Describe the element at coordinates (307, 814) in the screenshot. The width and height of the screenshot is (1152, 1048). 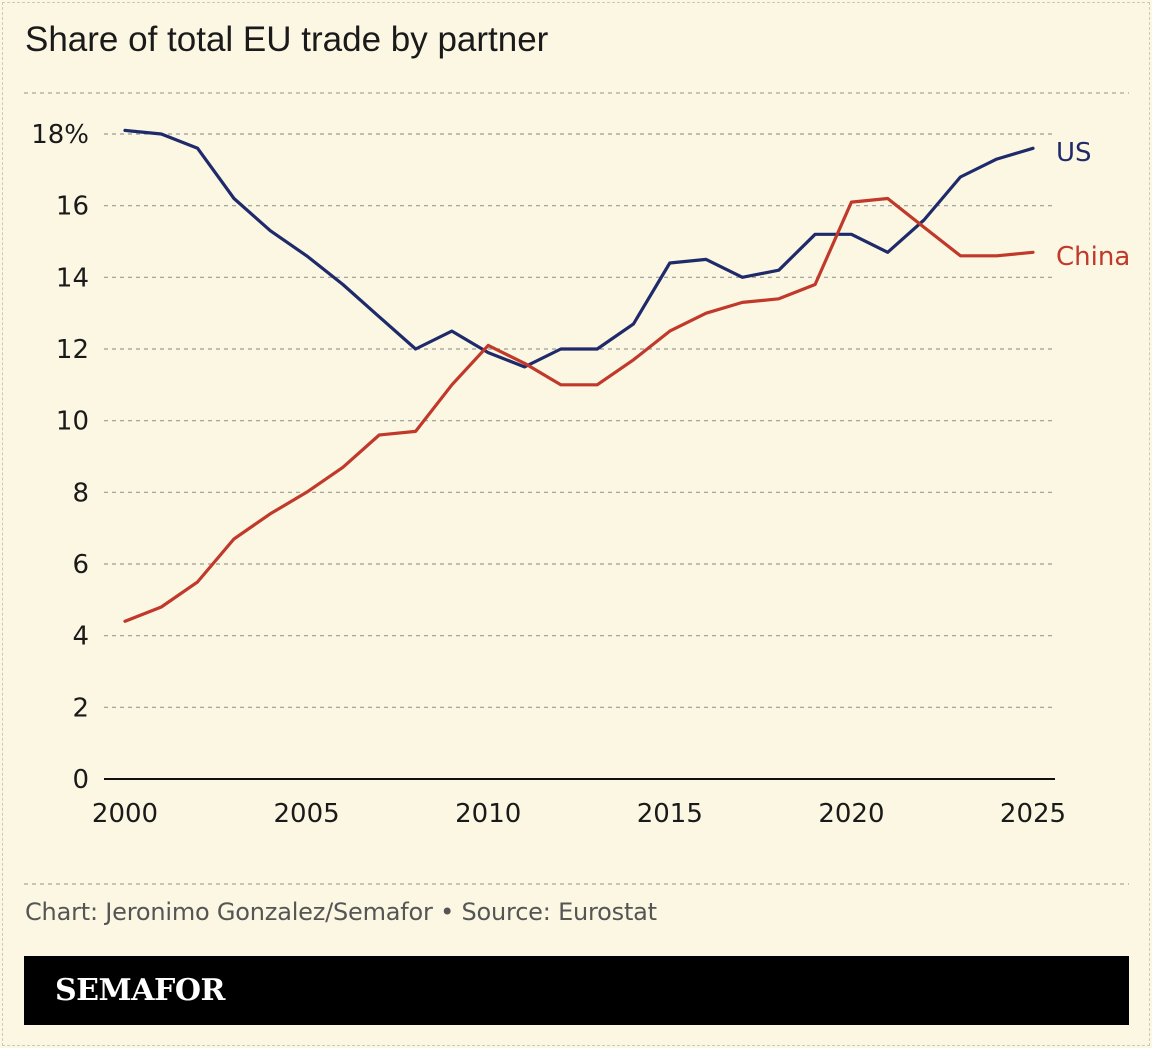
I see `x-tick-label: 2005` at that location.